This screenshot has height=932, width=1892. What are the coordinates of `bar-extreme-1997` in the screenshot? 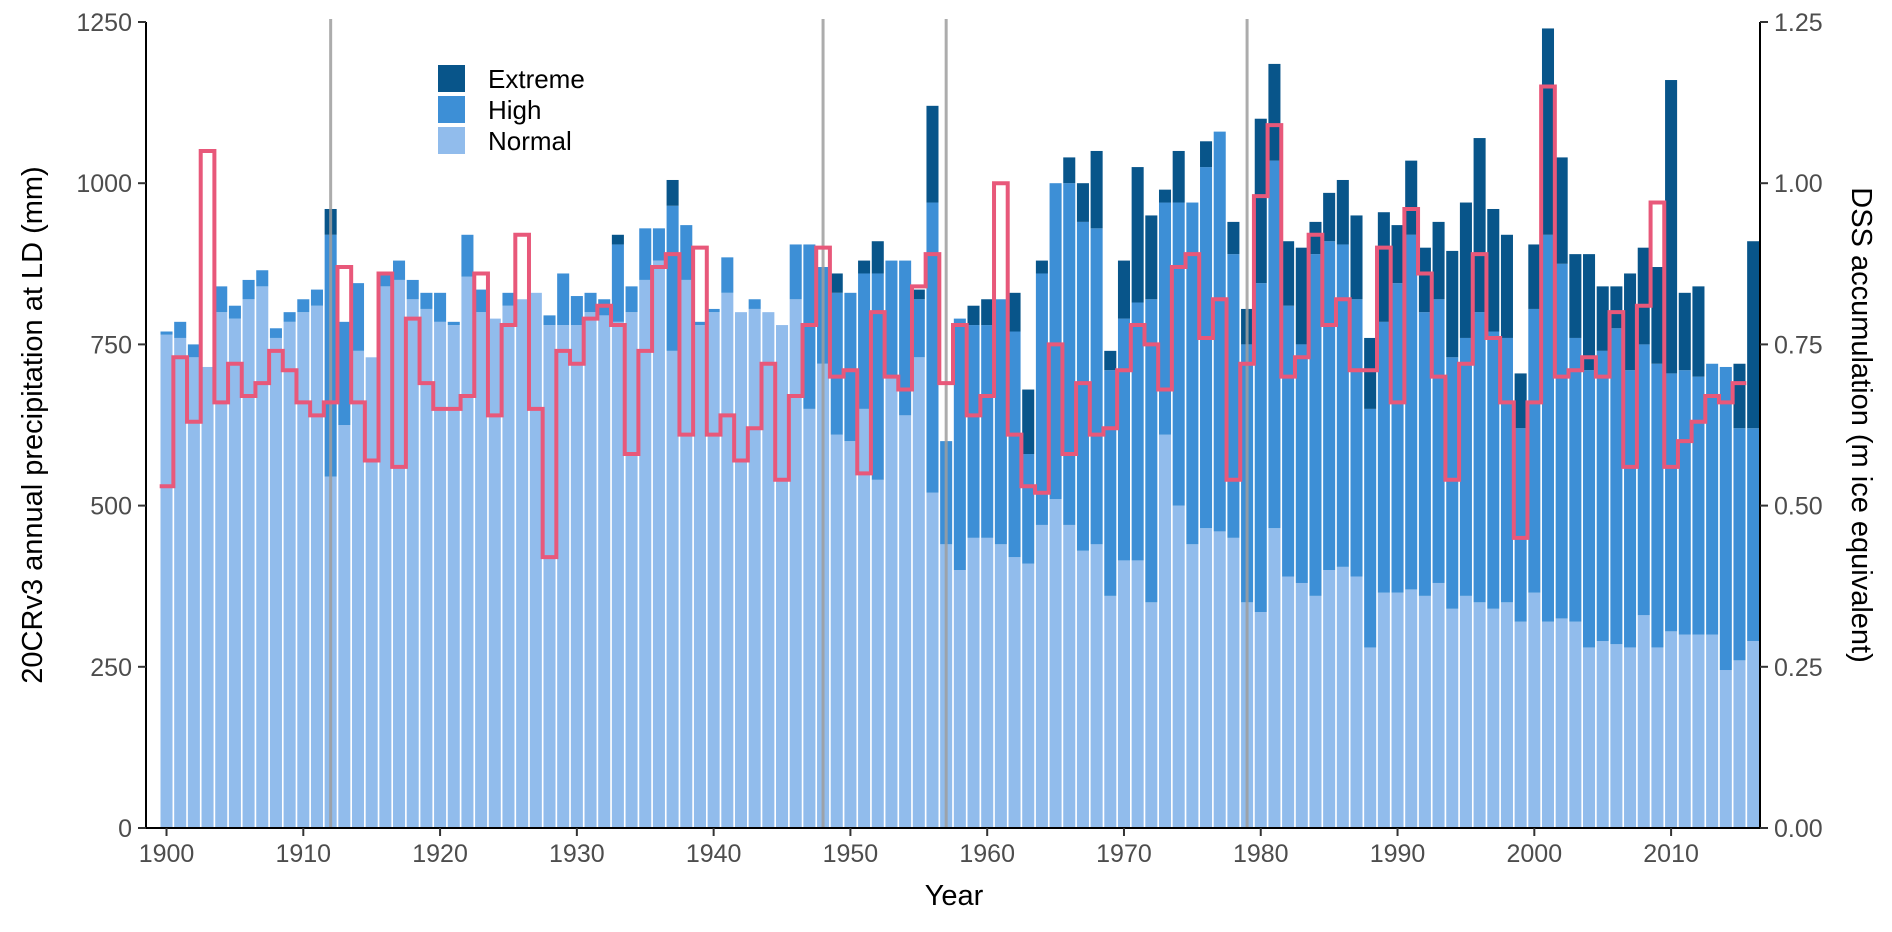 It's located at (1493, 270).